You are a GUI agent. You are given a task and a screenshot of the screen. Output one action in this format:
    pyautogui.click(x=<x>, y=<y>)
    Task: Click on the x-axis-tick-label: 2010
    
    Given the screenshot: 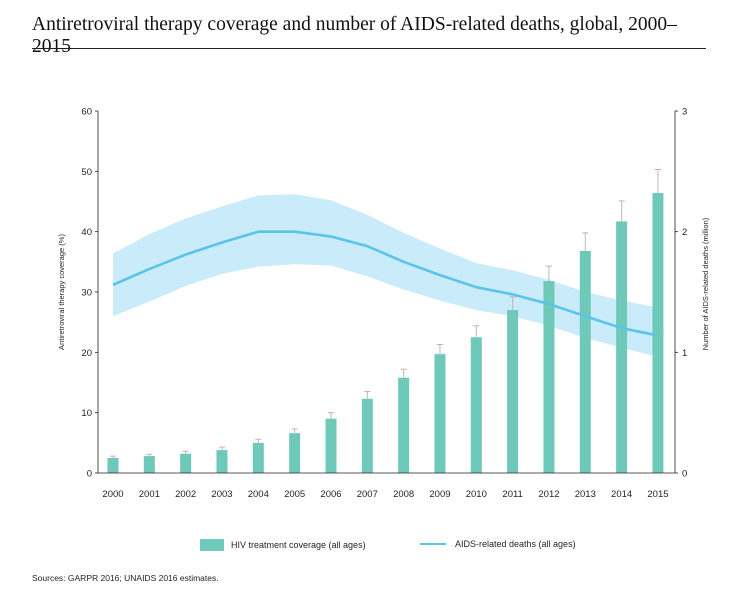 What is the action you would take?
    pyautogui.click(x=476, y=494)
    